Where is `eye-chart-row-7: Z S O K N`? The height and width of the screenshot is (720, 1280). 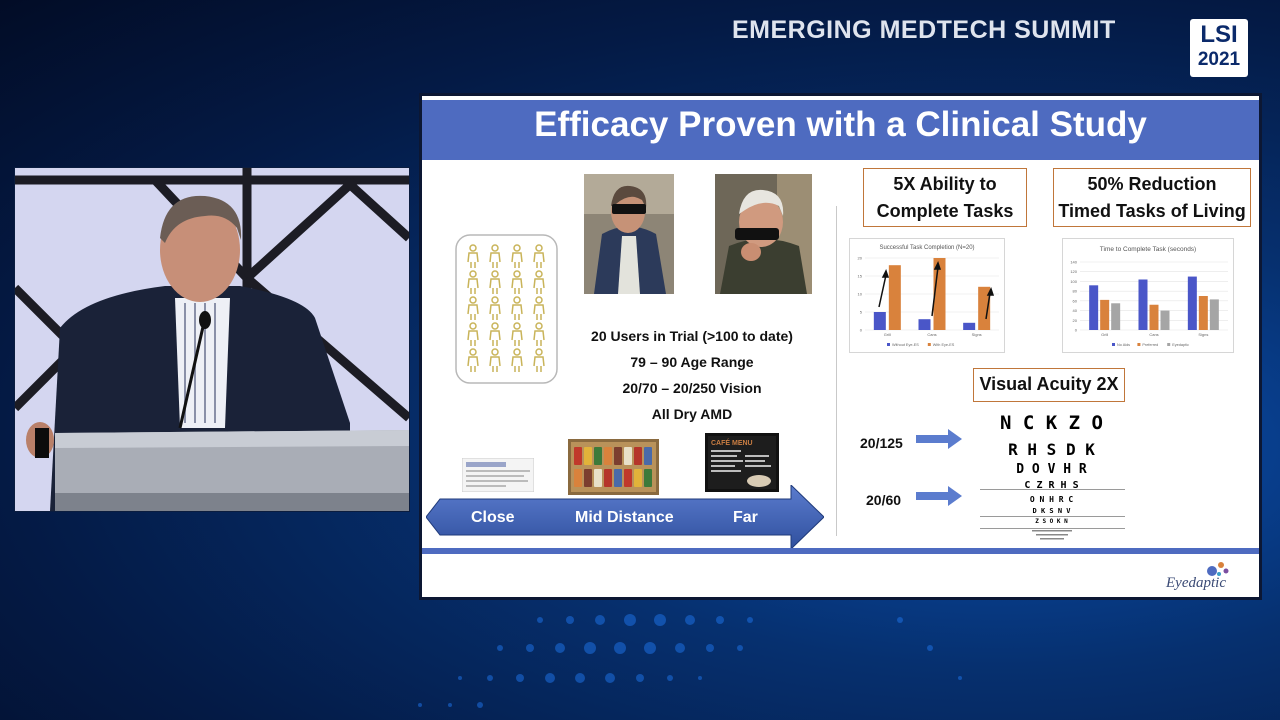
eye-chart-row-7: Z S O K N is located at coordinates (1051, 521).